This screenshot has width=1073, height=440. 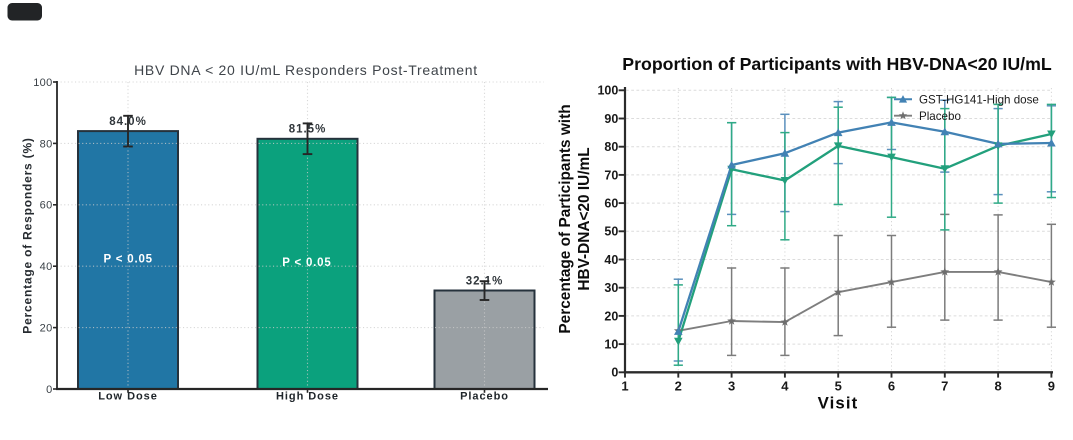 What do you see at coordinates (624, 385) in the screenshot?
I see `svg-text: 1` at bounding box center [624, 385].